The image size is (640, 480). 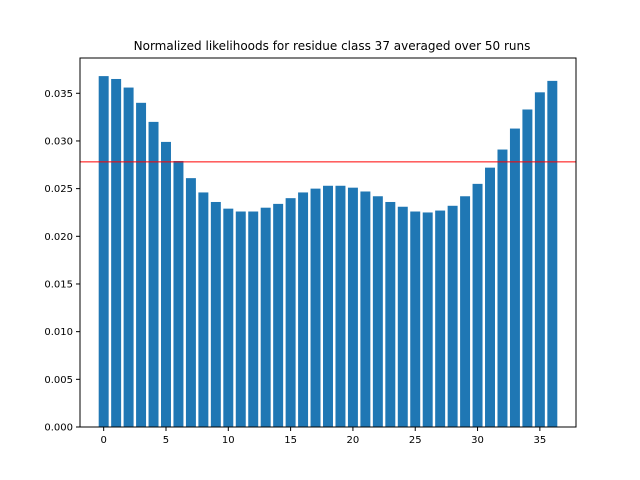 What do you see at coordinates (58, 284) in the screenshot?
I see `y-tick-label-3: 0.015` at bounding box center [58, 284].